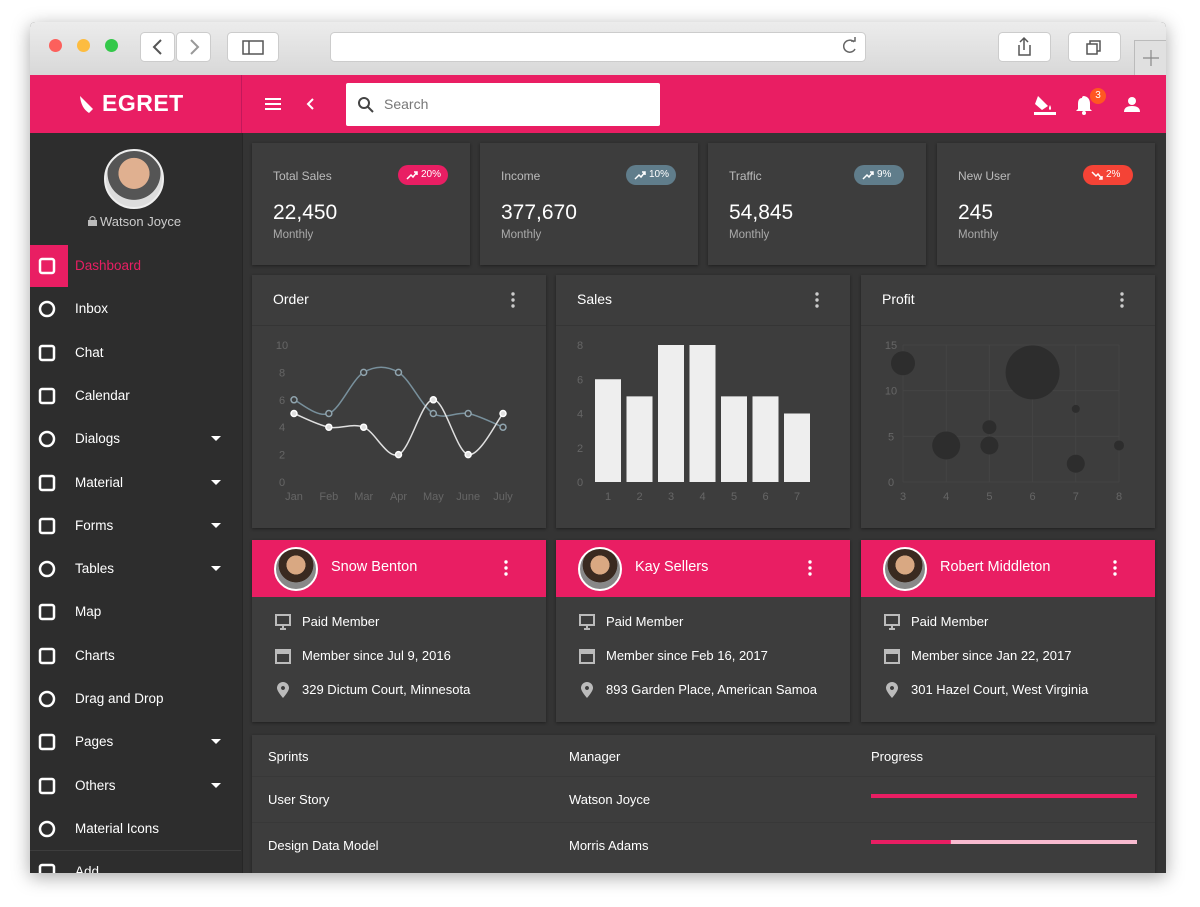 This screenshot has height=907, width=1200. What do you see at coordinates (95, 569) in the screenshot?
I see `nav-label: Tables` at bounding box center [95, 569].